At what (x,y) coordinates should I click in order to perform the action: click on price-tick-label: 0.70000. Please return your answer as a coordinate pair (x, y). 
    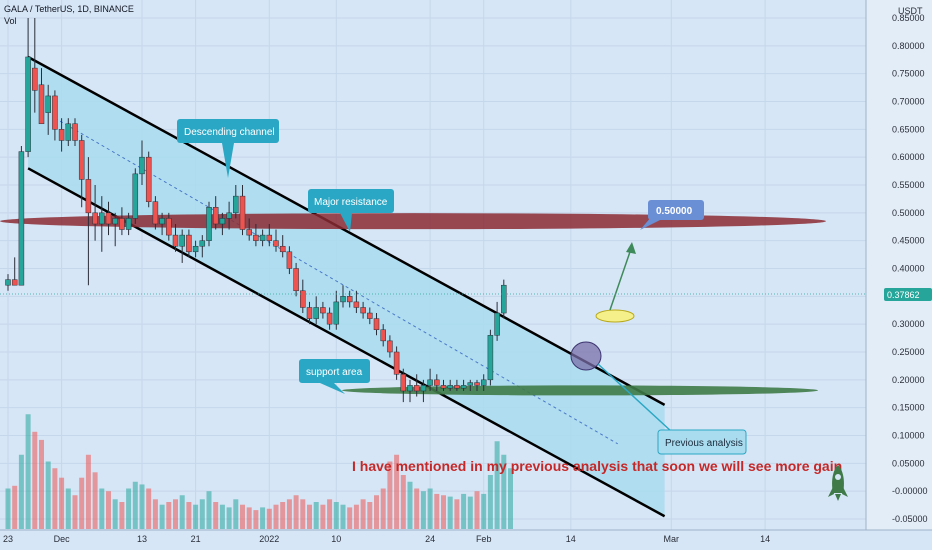
    Looking at the image, I should click on (908, 102).